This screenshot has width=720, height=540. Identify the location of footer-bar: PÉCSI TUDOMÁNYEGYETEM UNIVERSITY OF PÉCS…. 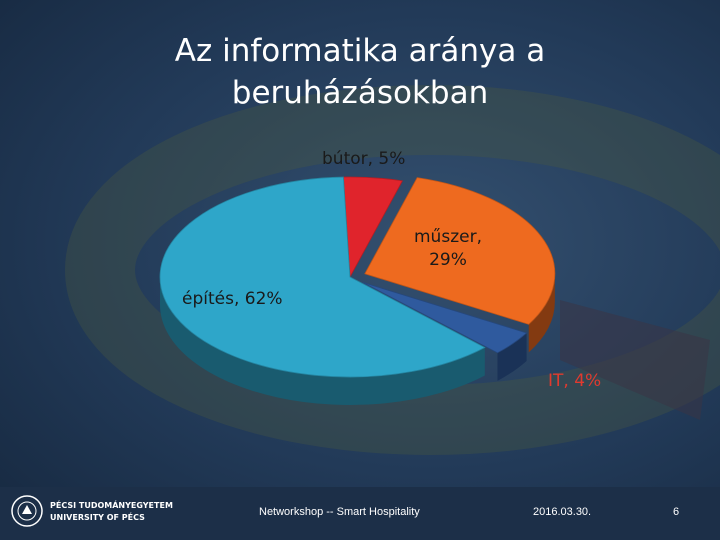
(360, 513).